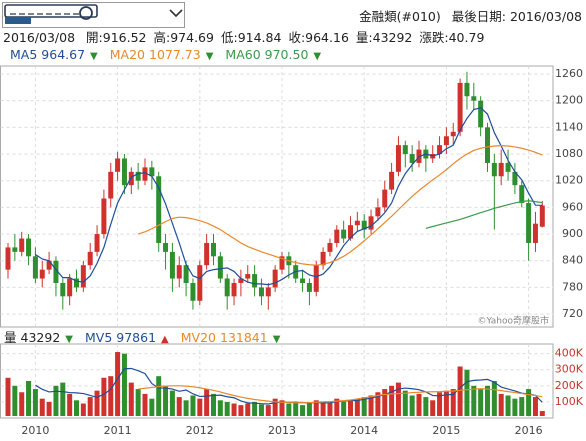 The image size is (586, 441). Describe the element at coordinates (514, 321) in the screenshot. I see `watermark: ©Yahoo奇摩股市` at that location.